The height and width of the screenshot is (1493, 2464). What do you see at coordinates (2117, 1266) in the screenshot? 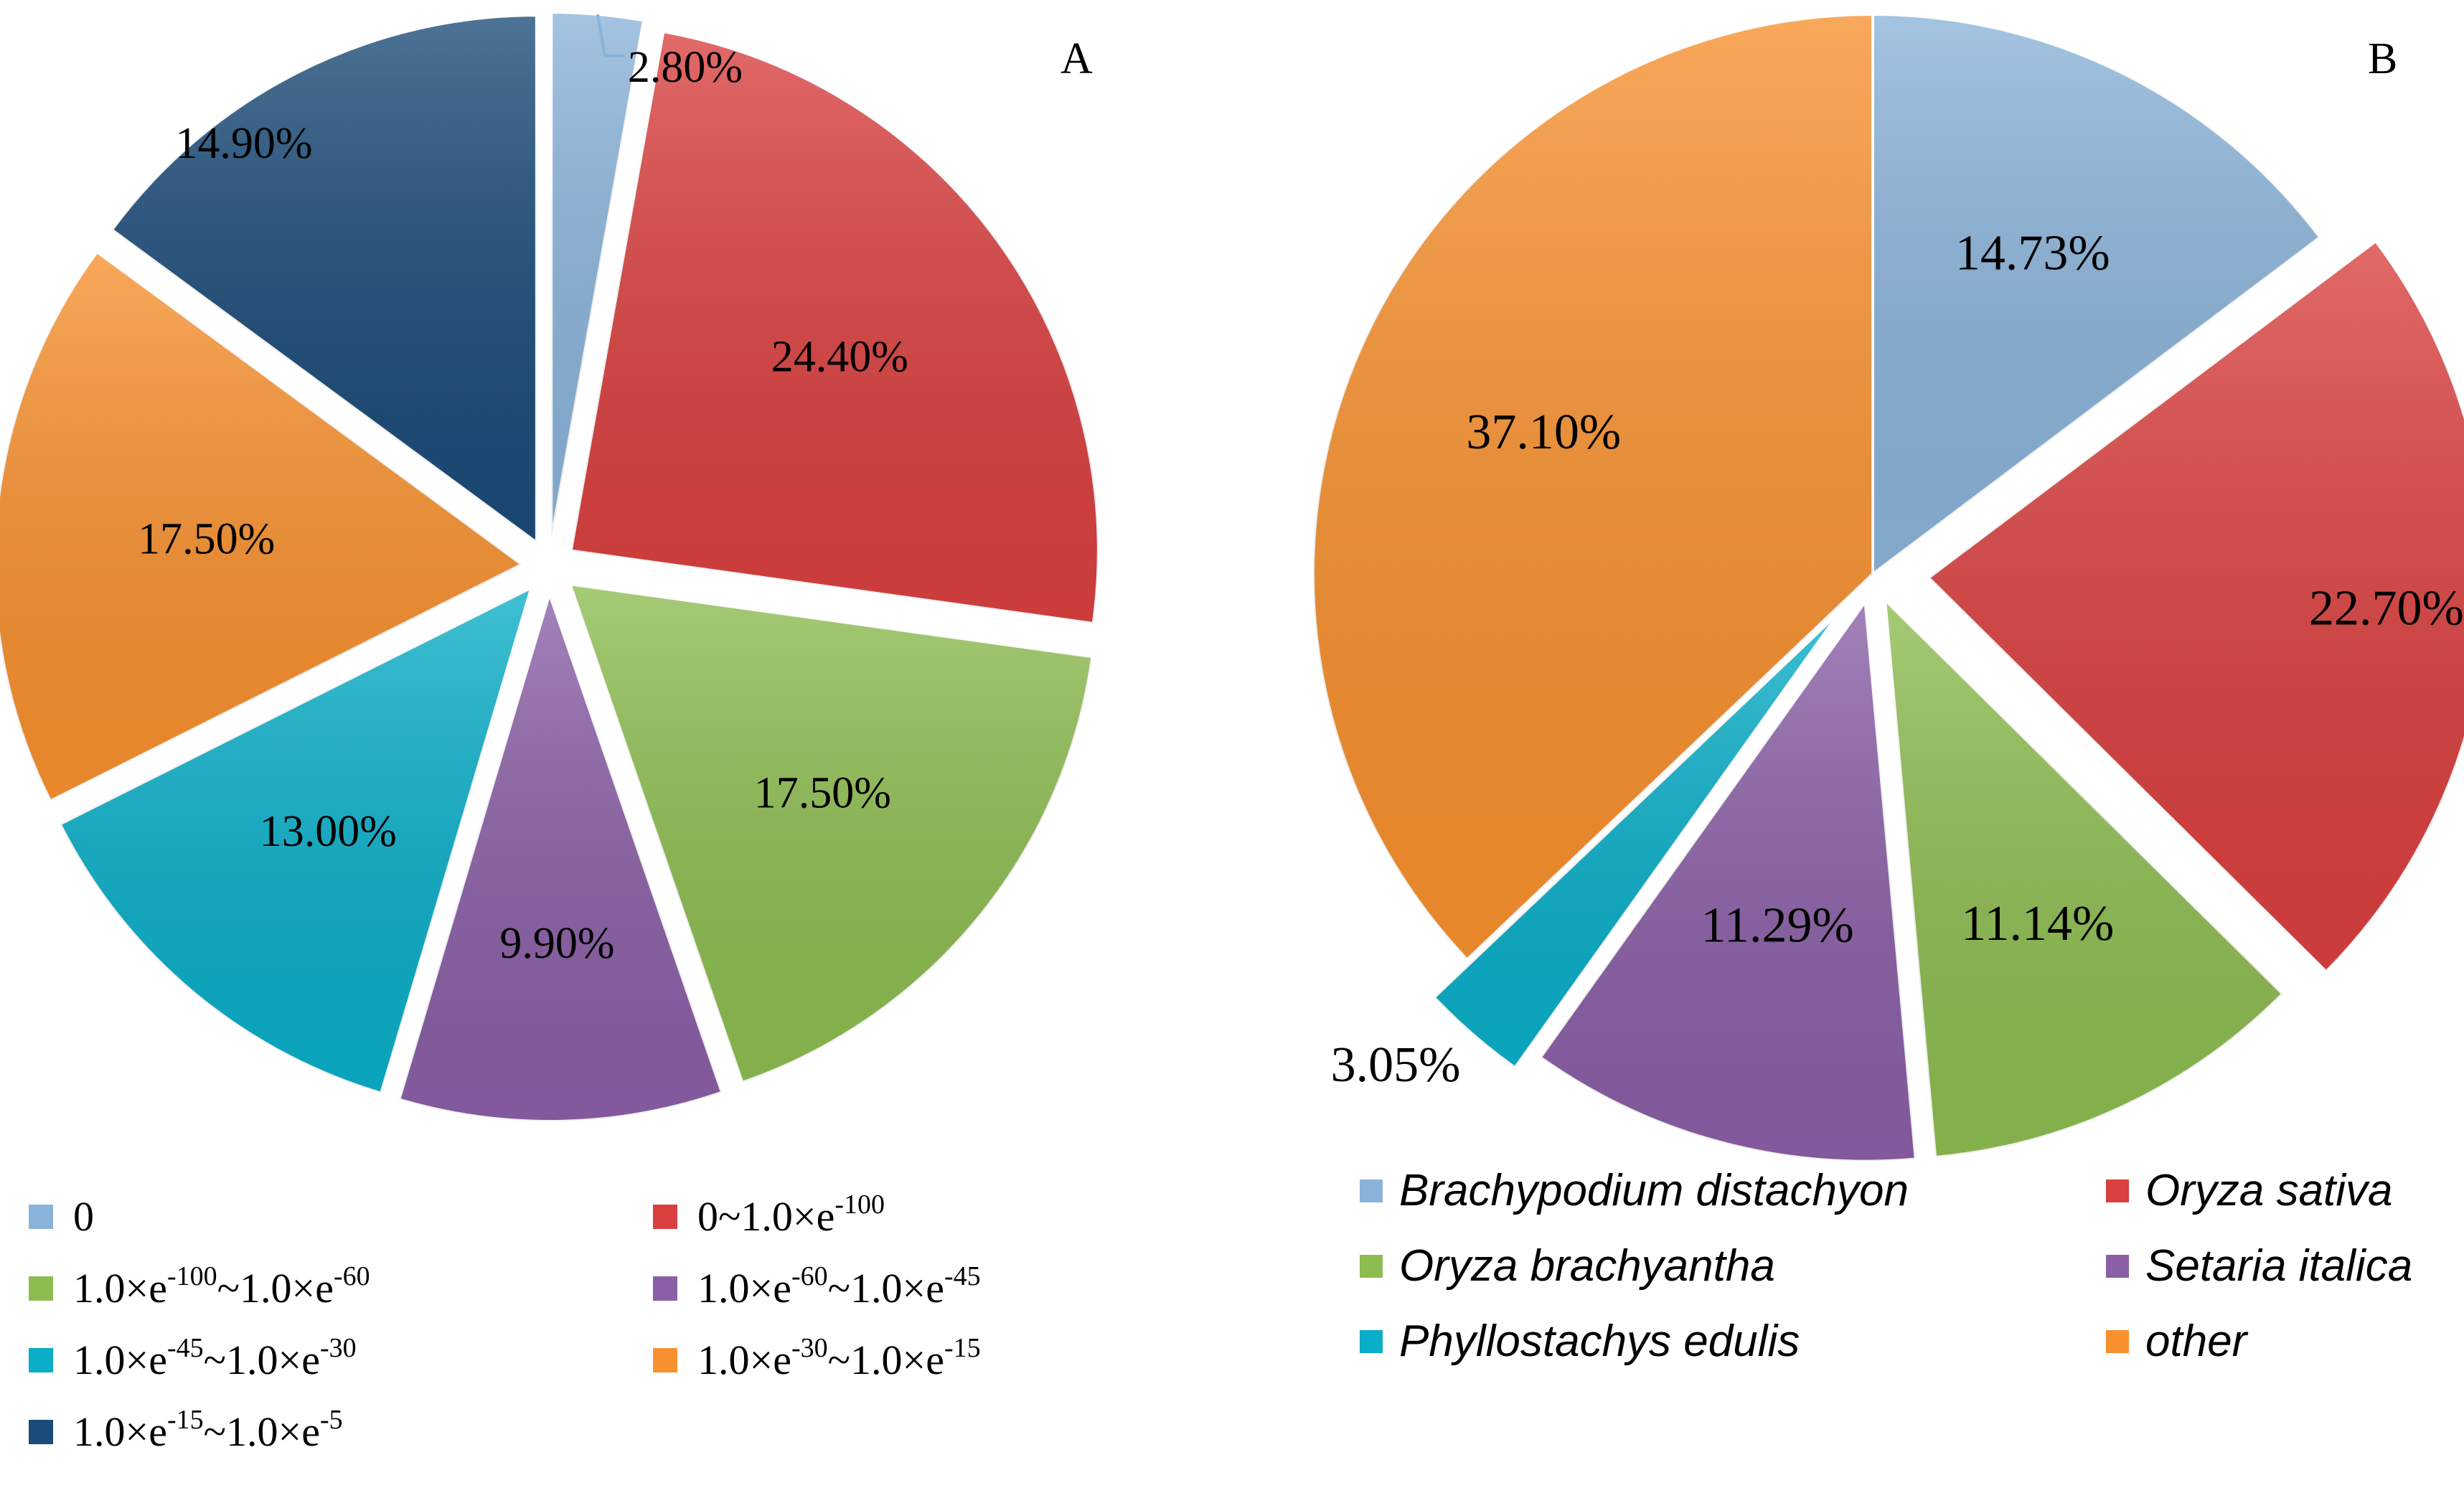
I see `legend-b-setaria-italica-swatch` at bounding box center [2117, 1266].